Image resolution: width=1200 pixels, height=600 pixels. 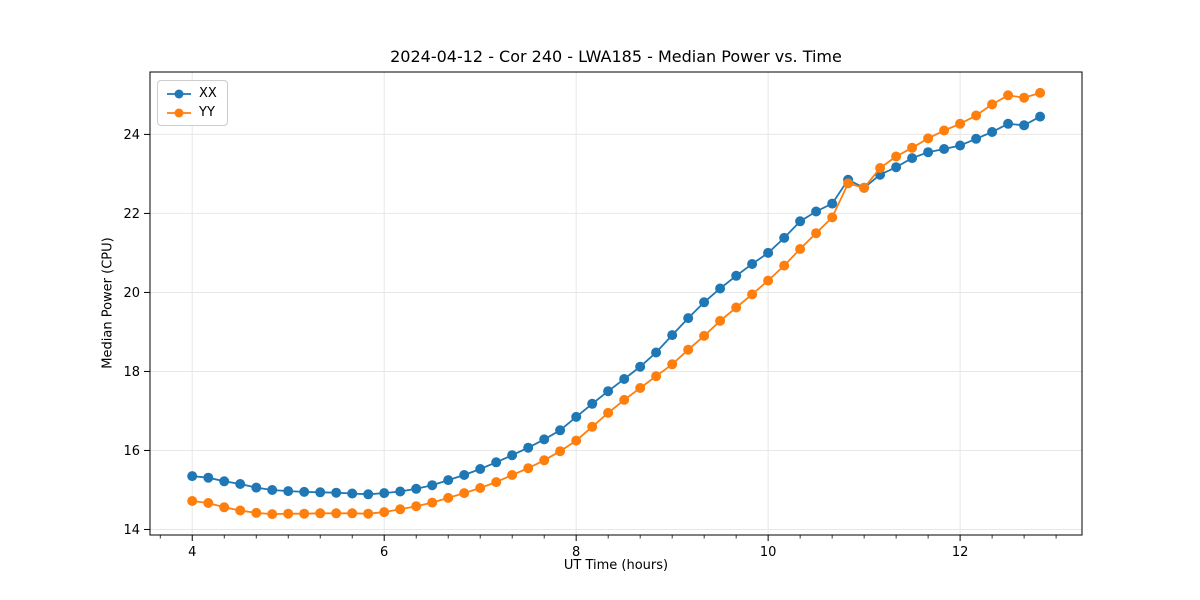 What do you see at coordinates (131, 530) in the screenshot?
I see `y-tick-label: 14` at bounding box center [131, 530].